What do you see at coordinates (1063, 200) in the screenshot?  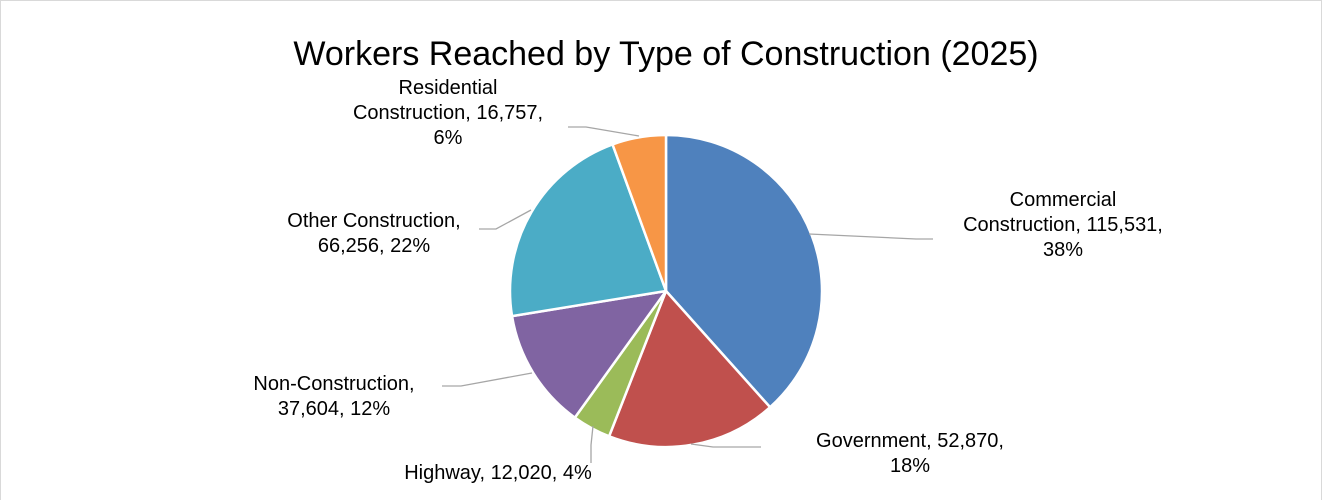 I see `data-label-line: Commercial` at bounding box center [1063, 200].